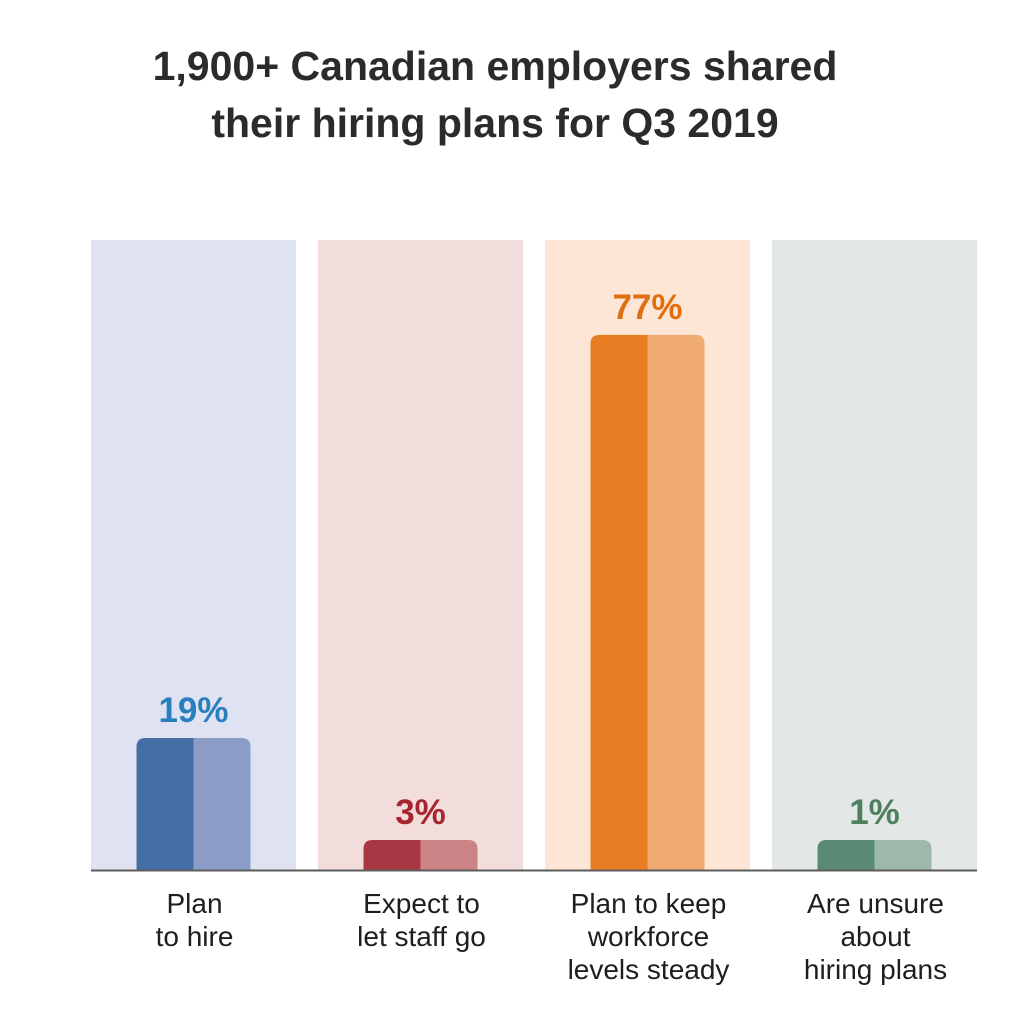  I want to click on category-label-2-0: Plan to keep, so click(649, 903).